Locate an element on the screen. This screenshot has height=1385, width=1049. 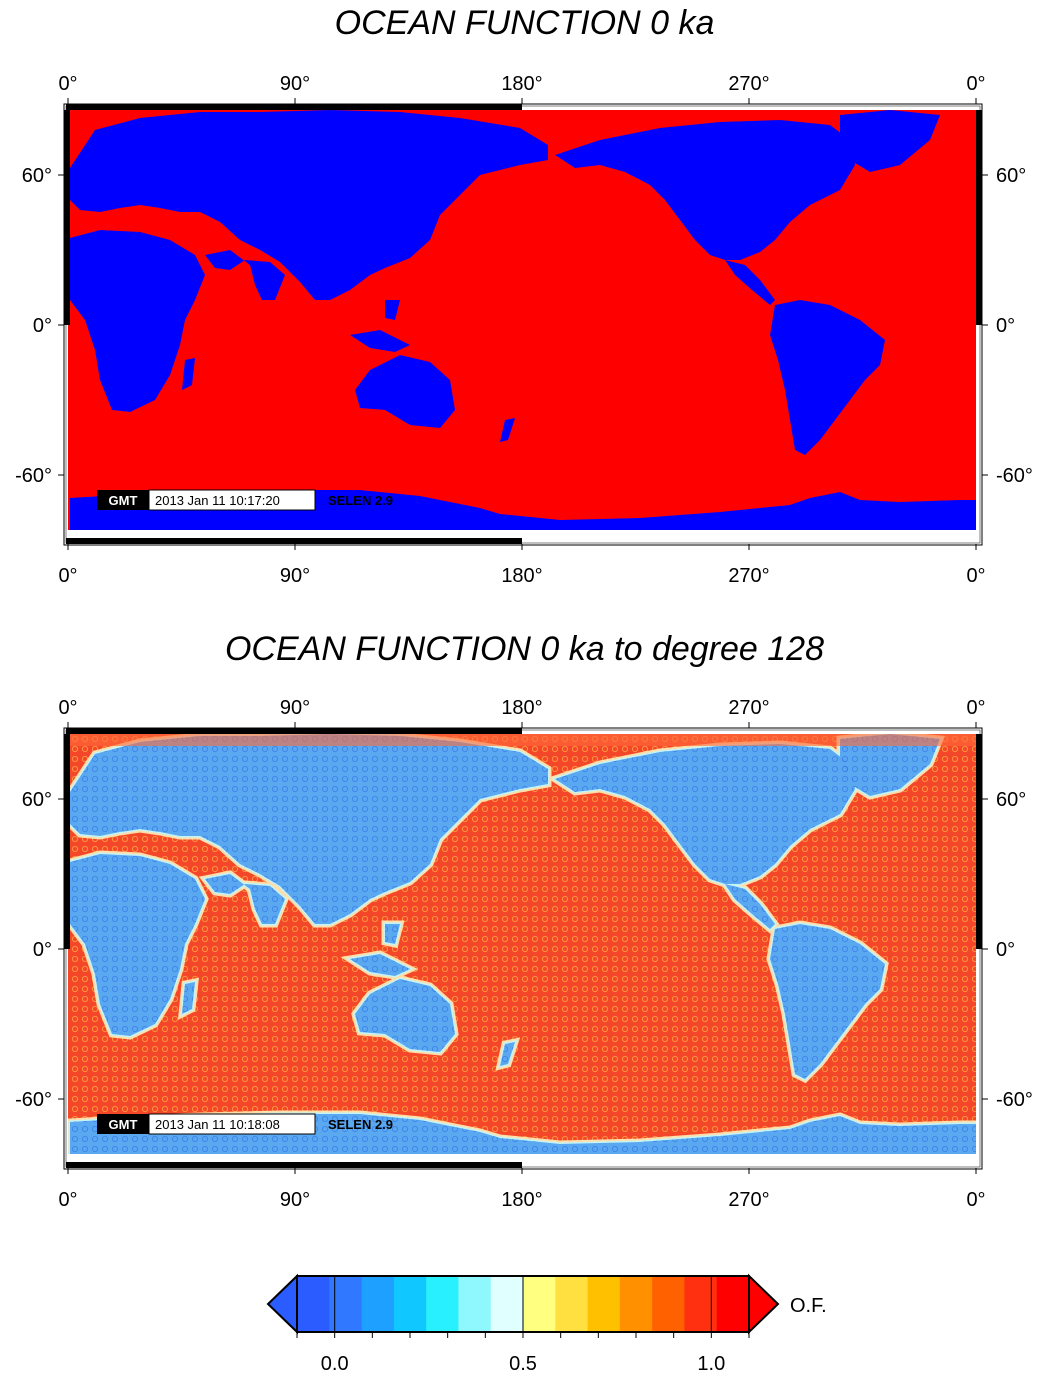
map-2-title: OCEAN FUNCTION 0 ka to degree 128 is located at coordinates (524, 649).